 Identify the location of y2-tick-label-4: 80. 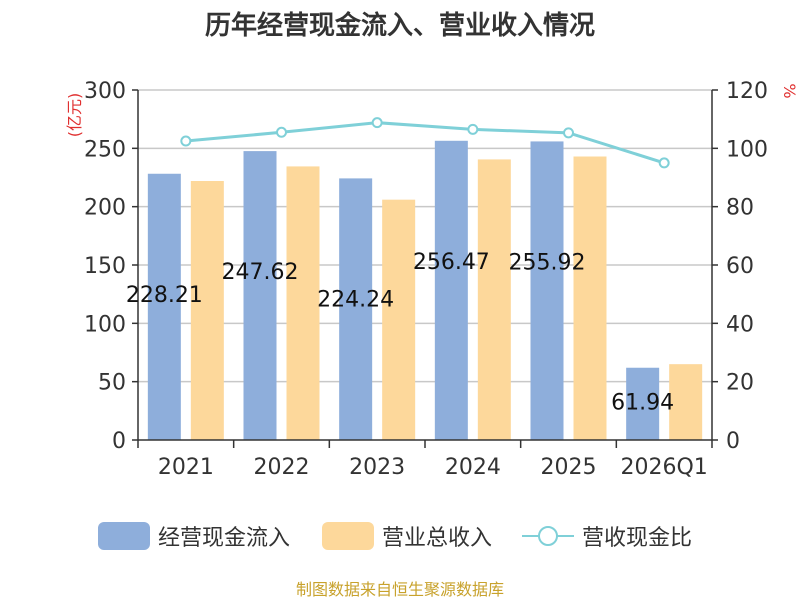
(740, 208).